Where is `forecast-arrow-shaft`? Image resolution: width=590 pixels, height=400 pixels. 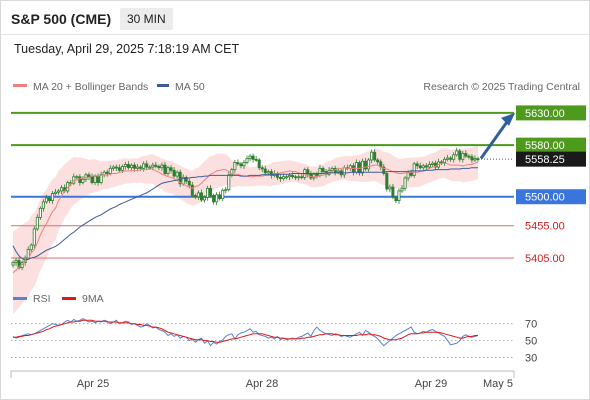 forecast-arrow-shaft is located at coordinates (494, 140).